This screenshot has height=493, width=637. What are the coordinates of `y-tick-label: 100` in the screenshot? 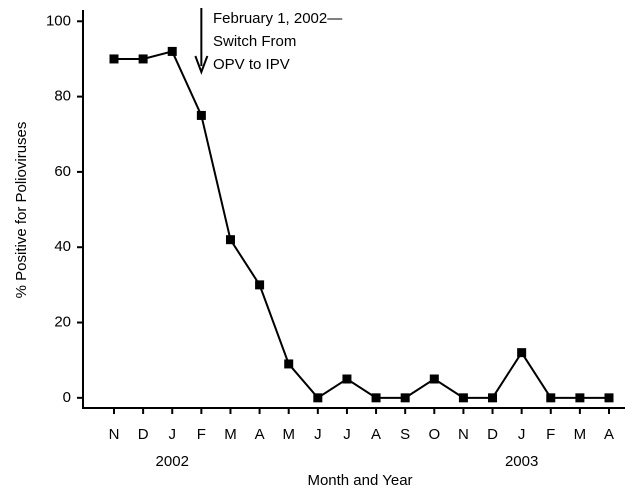 It's located at (58, 20).